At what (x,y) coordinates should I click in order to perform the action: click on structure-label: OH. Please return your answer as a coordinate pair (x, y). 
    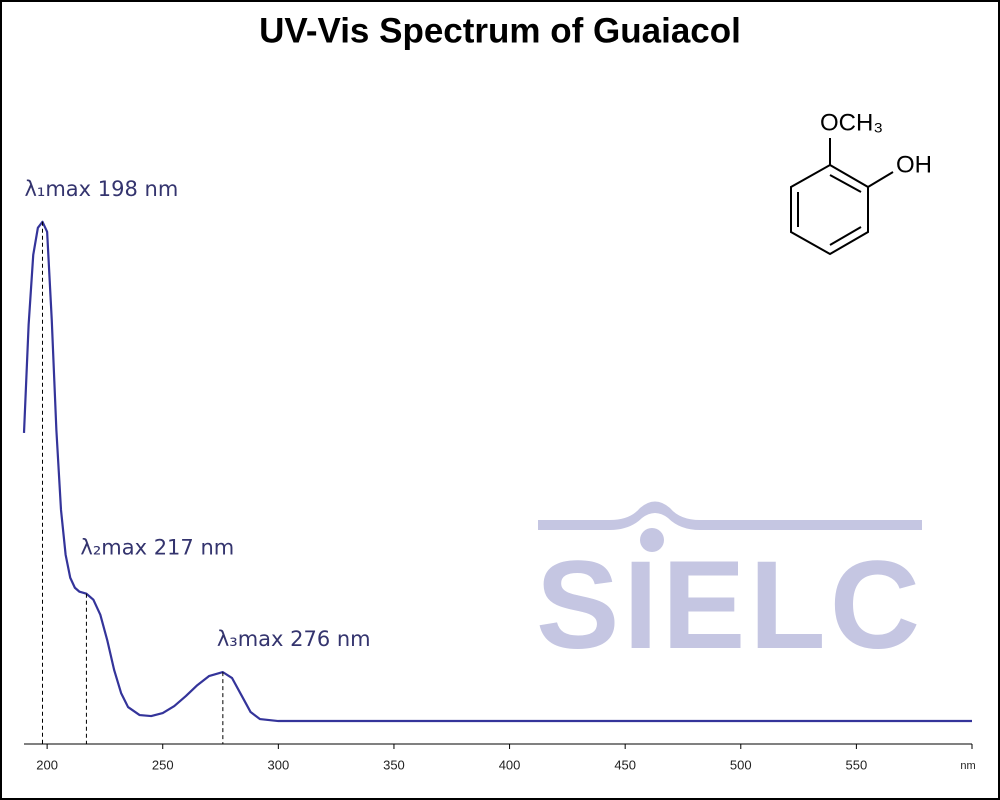
    Looking at the image, I should click on (914, 164).